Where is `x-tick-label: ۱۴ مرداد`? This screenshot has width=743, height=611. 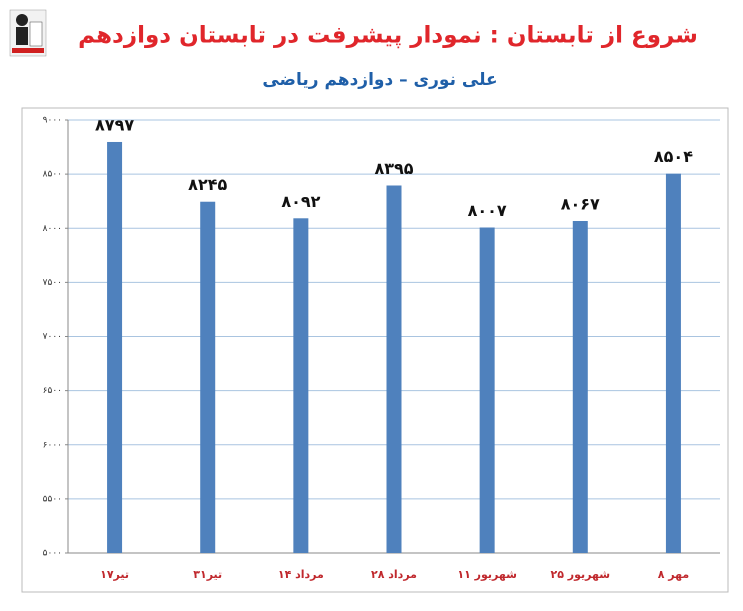
x-tick-label: ۱۴ مرداد is located at coordinates (301, 574).